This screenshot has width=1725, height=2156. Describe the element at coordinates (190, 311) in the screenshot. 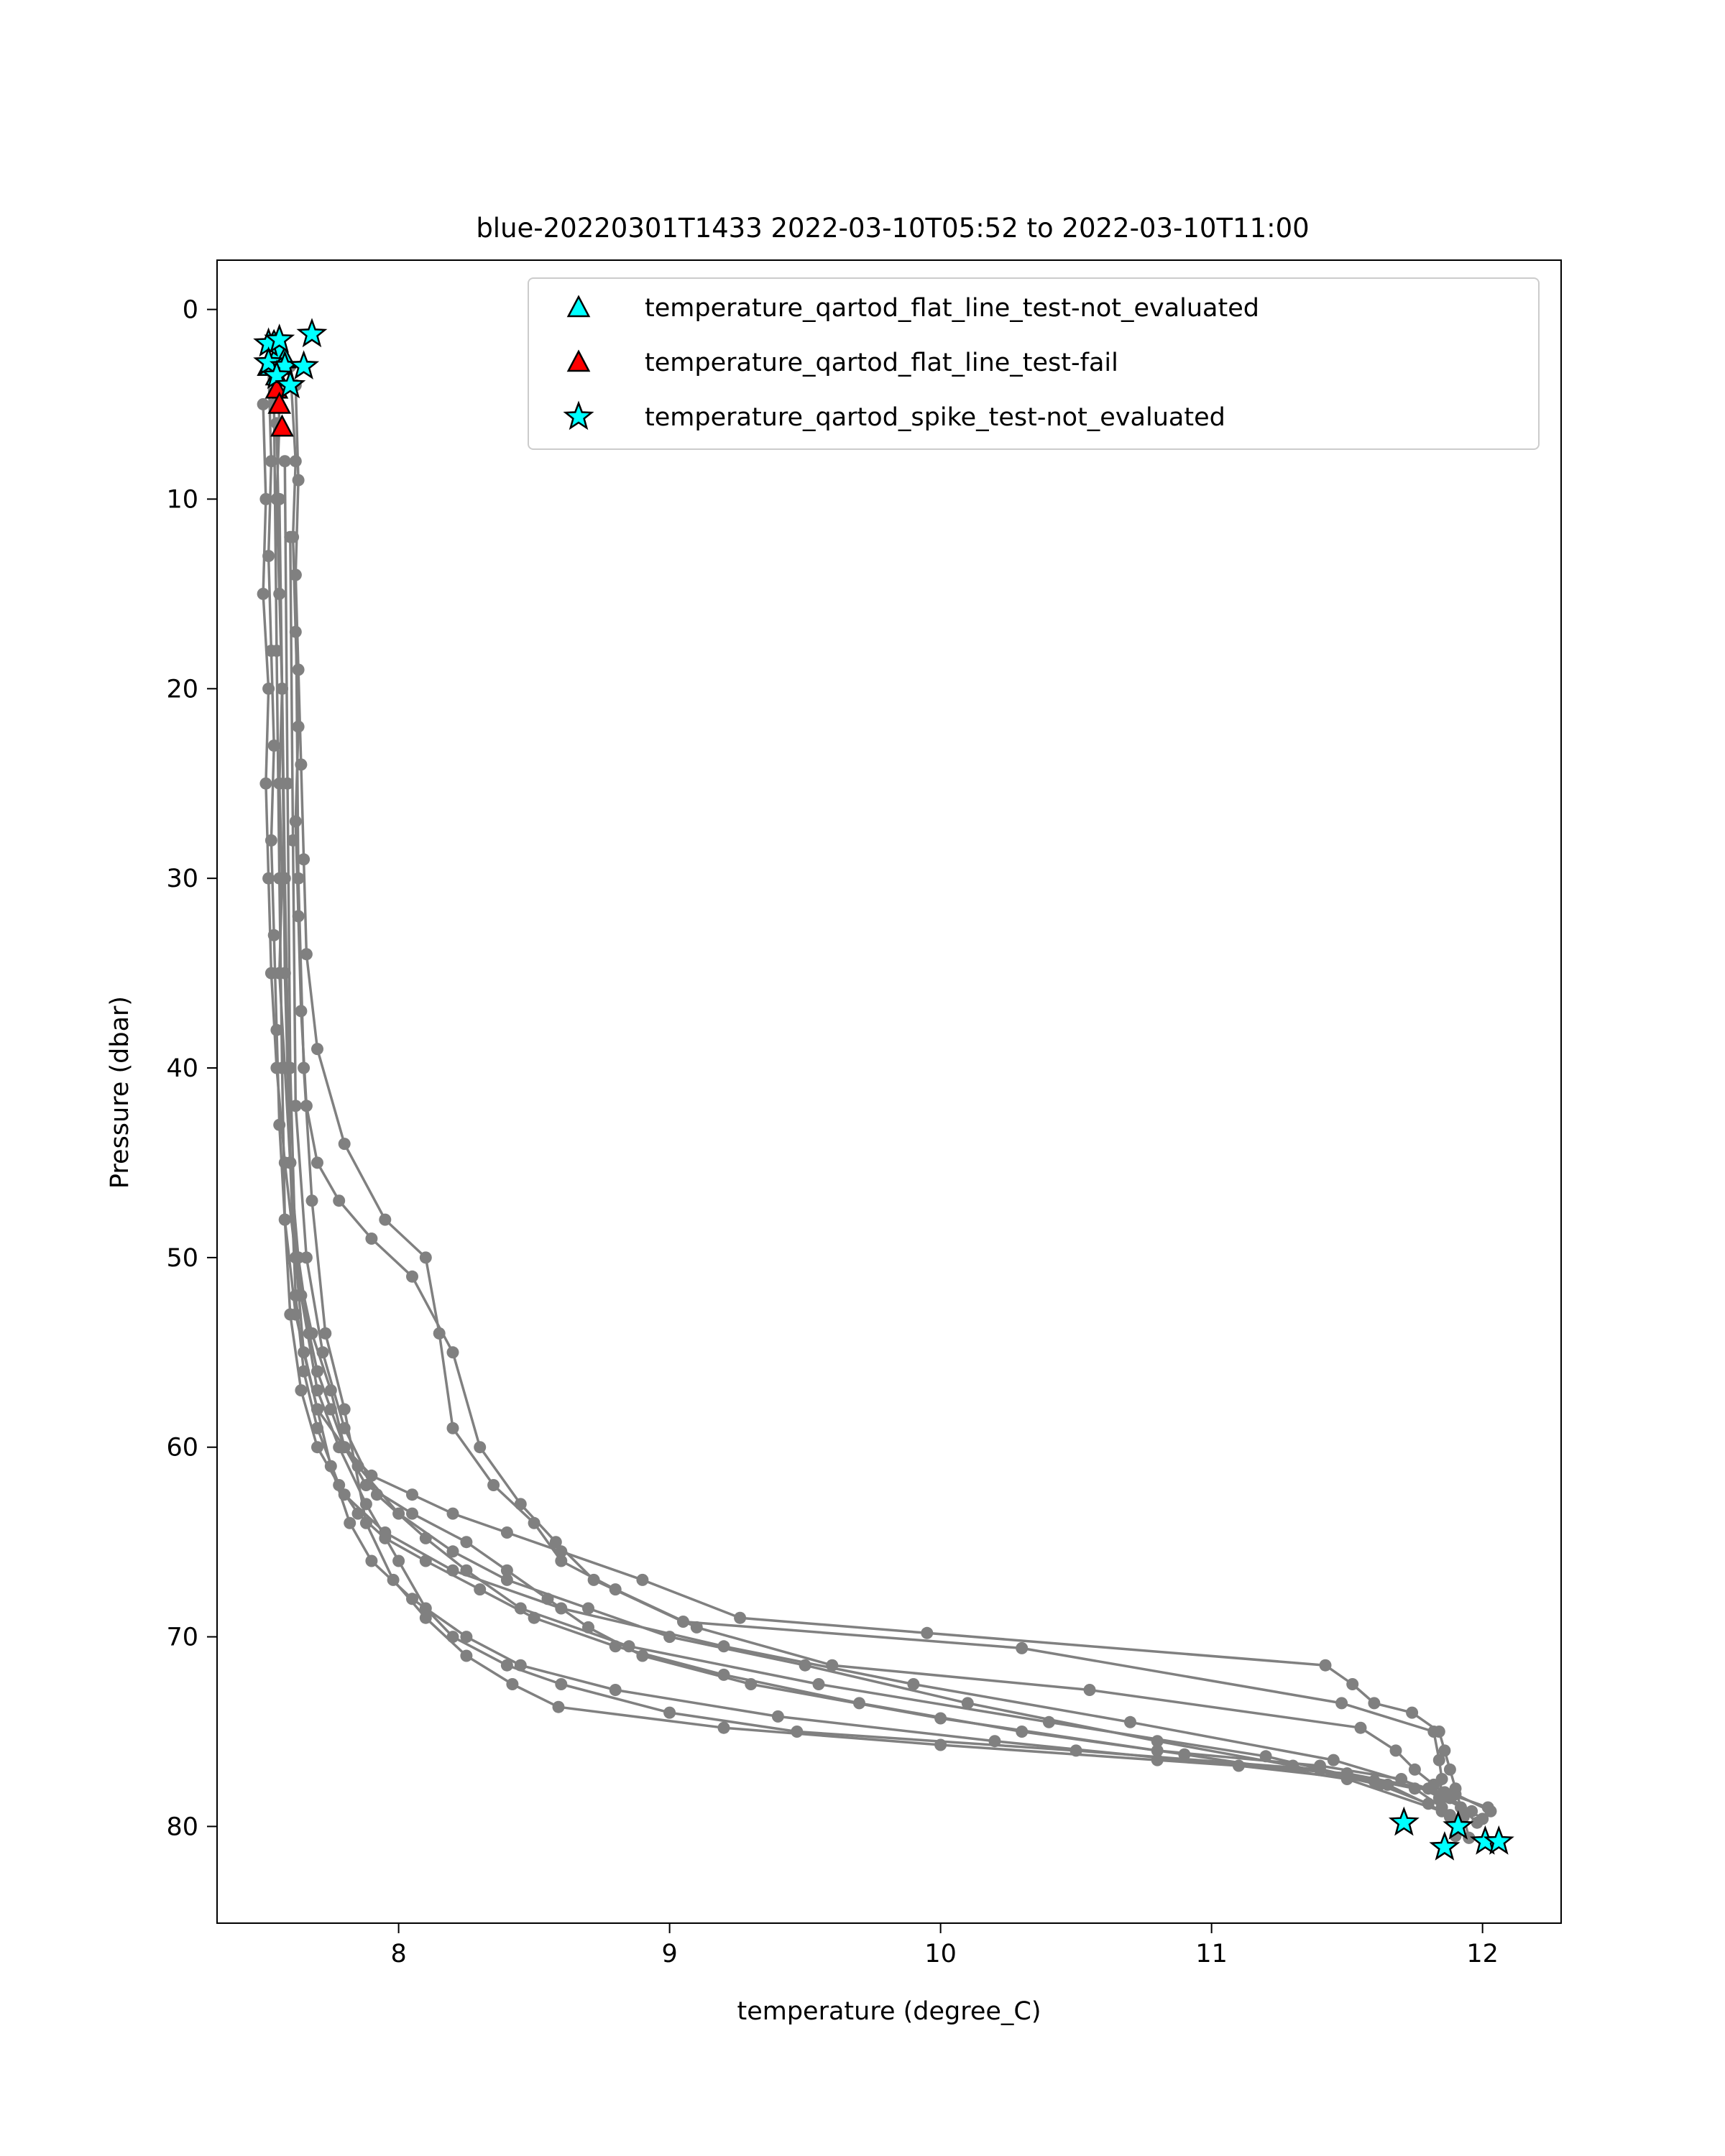

I see `y-tick-label: 0` at that location.